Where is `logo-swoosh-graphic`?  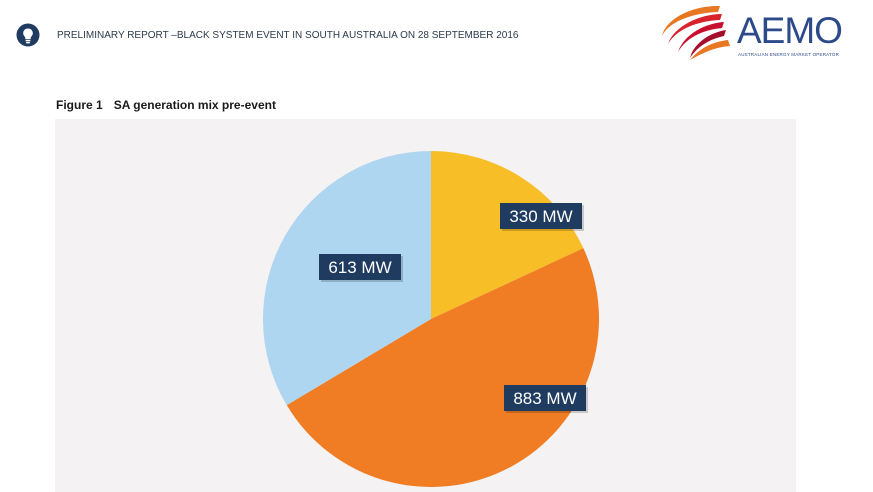 logo-swoosh-graphic is located at coordinates (696, 32).